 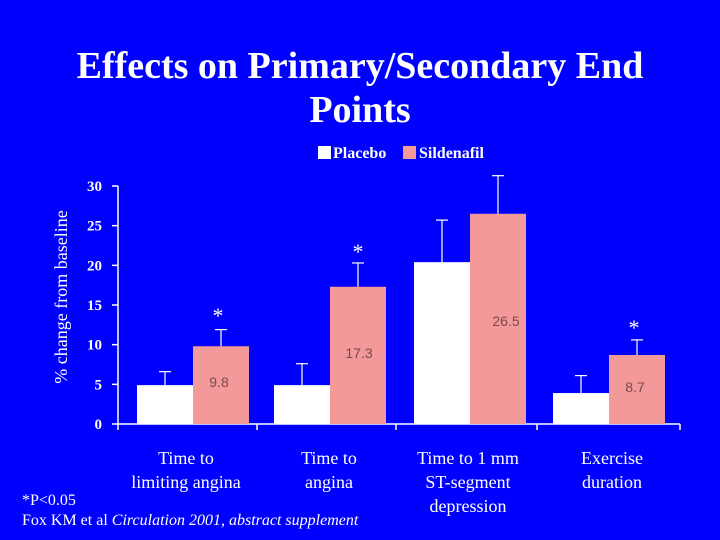 What do you see at coordinates (409, 152) in the screenshot?
I see `legend-swatch-sildenafil` at bounding box center [409, 152].